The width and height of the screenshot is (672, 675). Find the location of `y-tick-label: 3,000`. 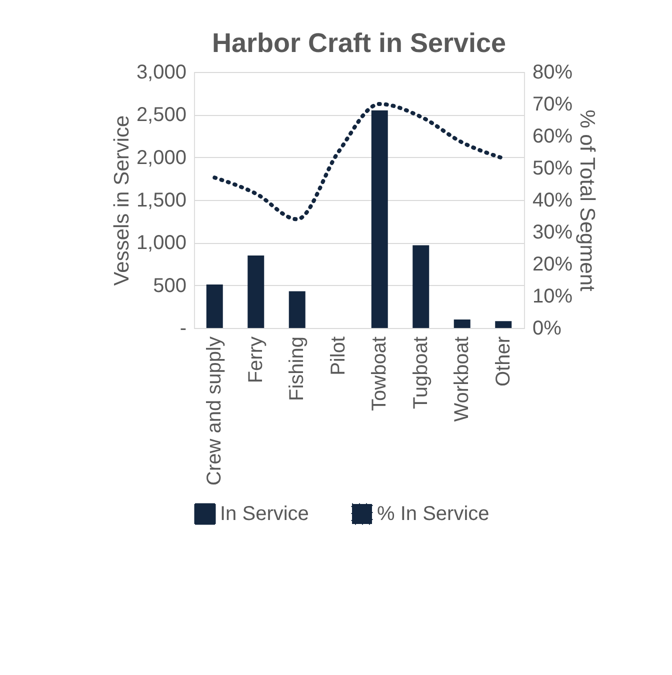

y-tick-label: 3,000 is located at coordinates (161, 73).